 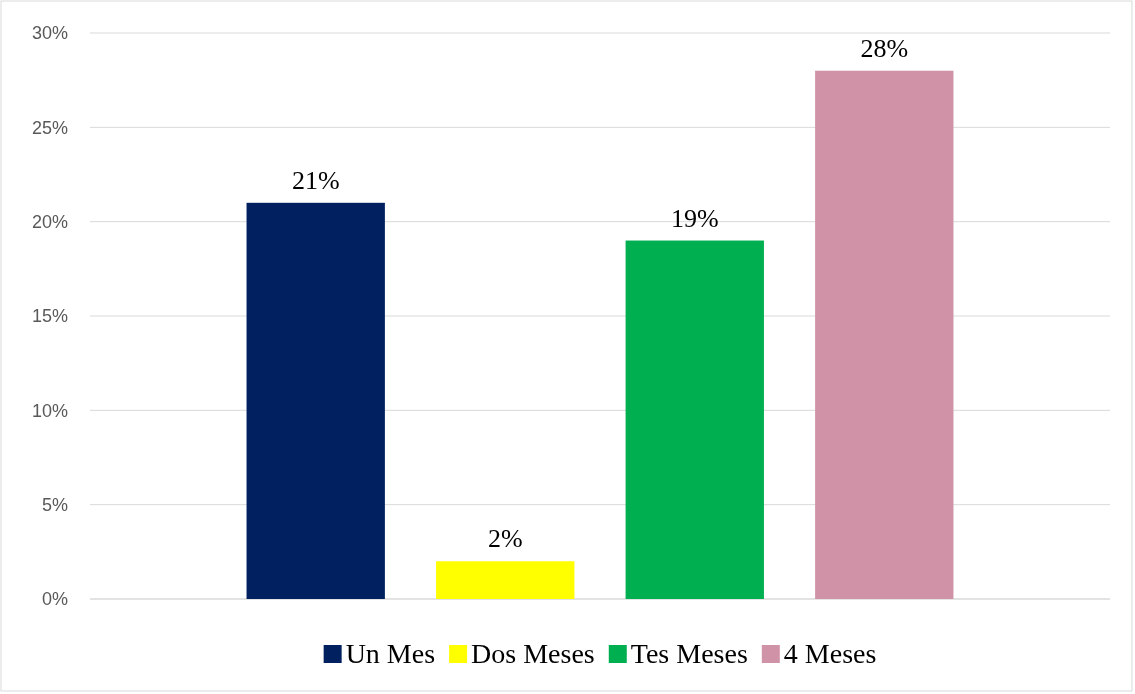 What do you see at coordinates (54, 504) in the screenshot?
I see `y-tick-label: 5%` at bounding box center [54, 504].